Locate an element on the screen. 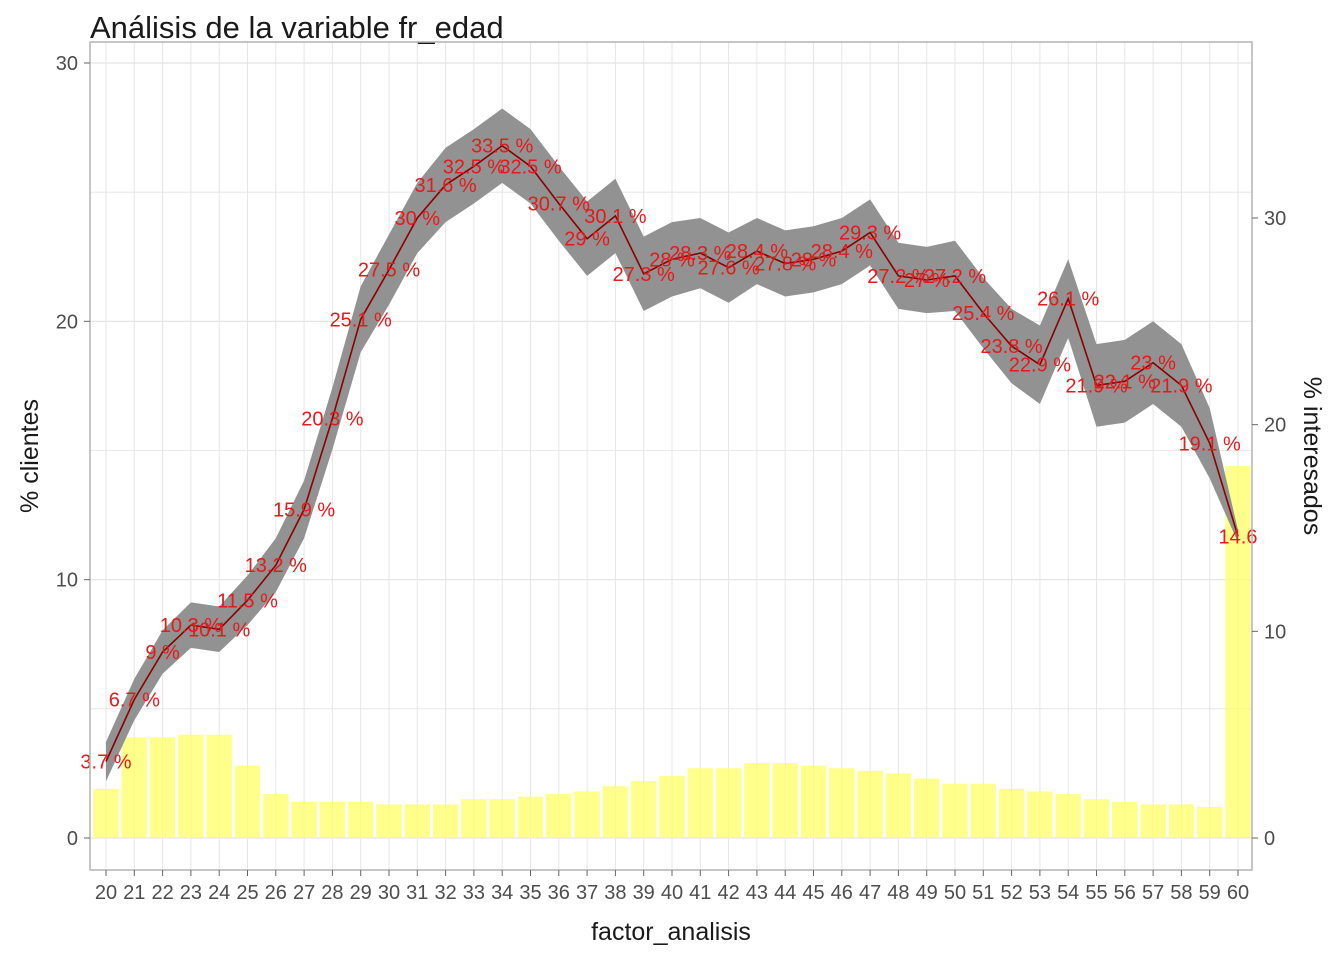  x-tick-label-31: 31 is located at coordinates (417, 893).